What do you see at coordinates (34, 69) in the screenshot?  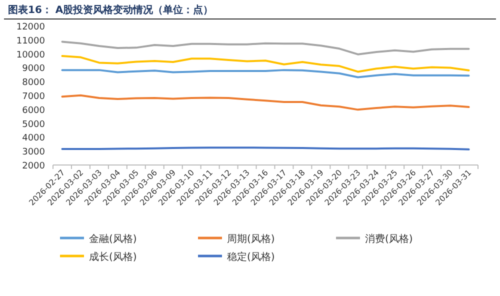 I see `y-tick-label: 9000` at bounding box center [34, 69].